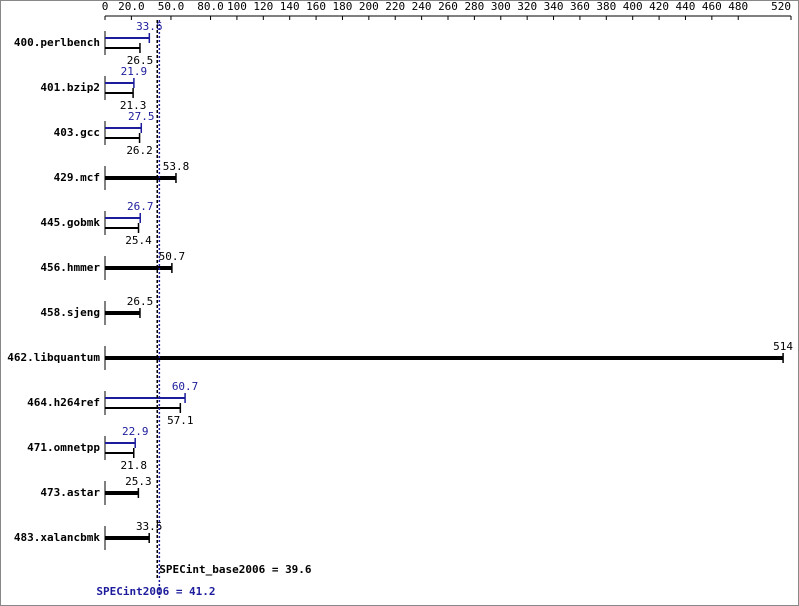 This screenshot has width=799, height=606. I want to click on value-label: 27.5, so click(141, 116).